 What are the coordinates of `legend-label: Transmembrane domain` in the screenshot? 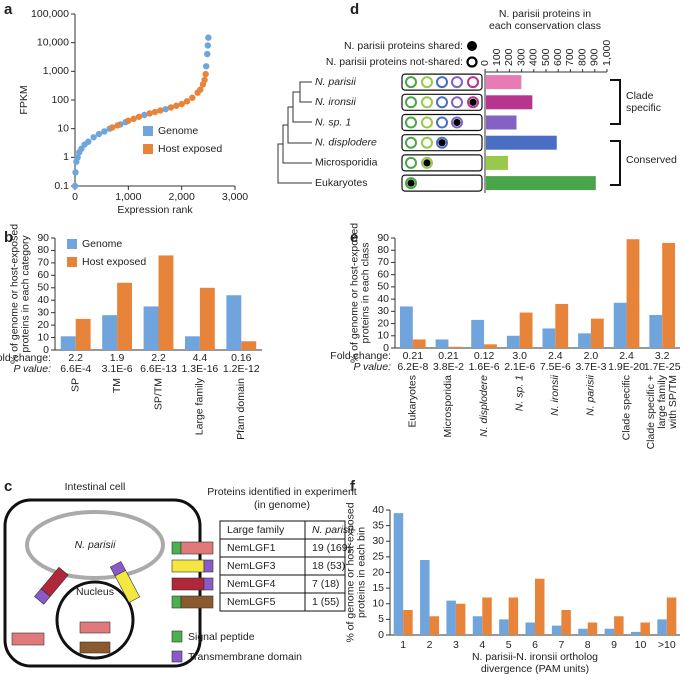 It's located at (245, 657).